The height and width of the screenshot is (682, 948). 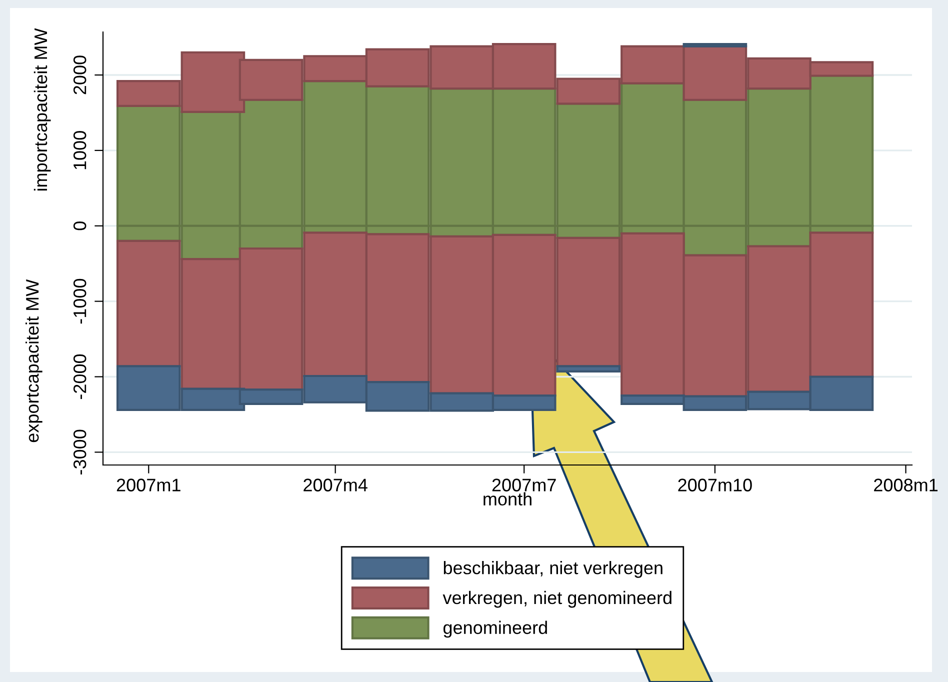 I want to click on x-tick-label: 2007m7, so click(x=524, y=485).